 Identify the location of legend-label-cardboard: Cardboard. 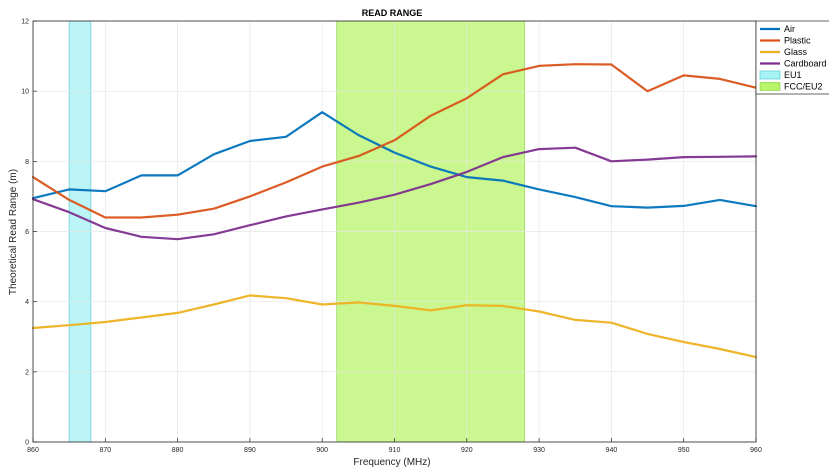
(805, 64).